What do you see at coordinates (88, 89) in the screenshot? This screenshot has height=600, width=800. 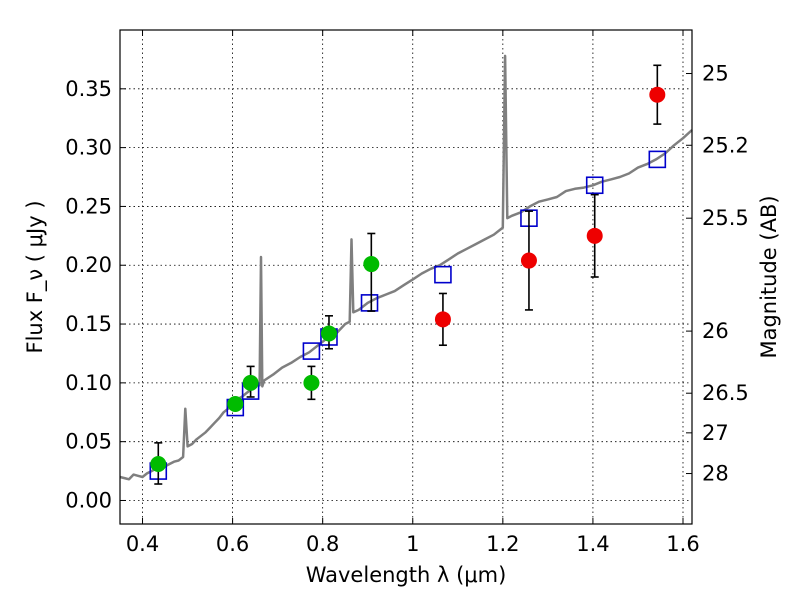 I see `y-tick-label: 0.35` at bounding box center [88, 89].